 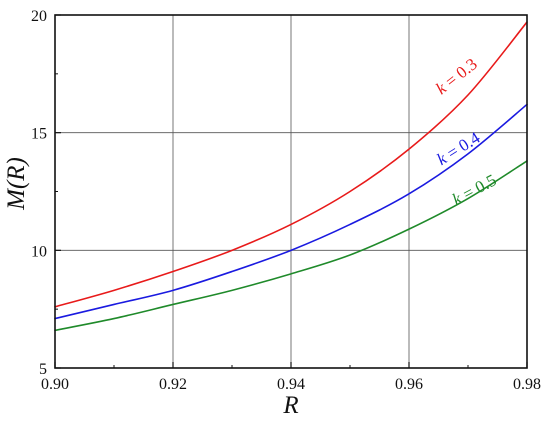 I want to click on x-tick-label: 0.90, so click(x=55, y=384).